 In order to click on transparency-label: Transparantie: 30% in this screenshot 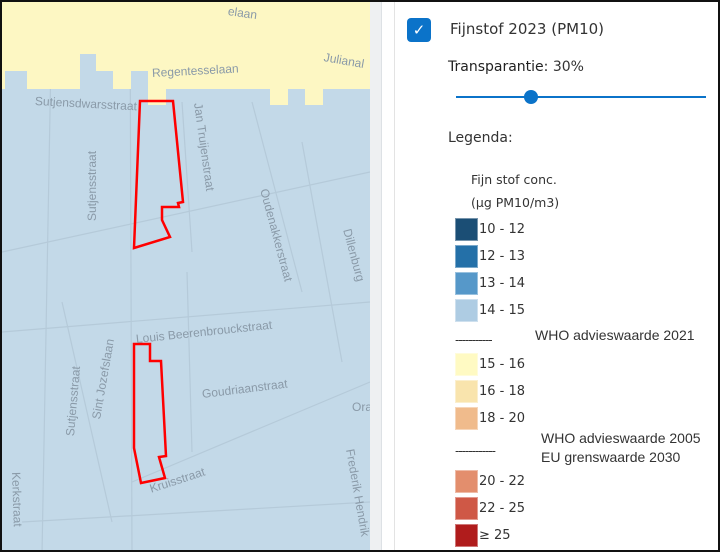, I will do `click(516, 67)`.